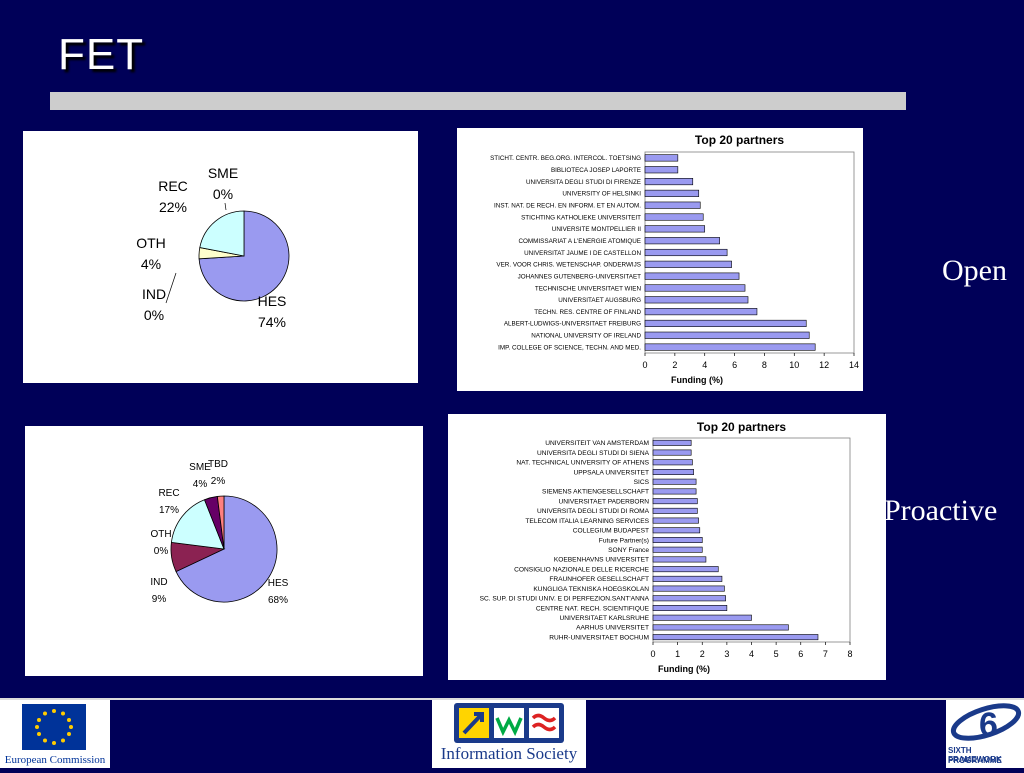  What do you see at coordinates (509, 753) in the screenshot?
I see `information-society-text: Information Society` at bounding box center [509, 753].